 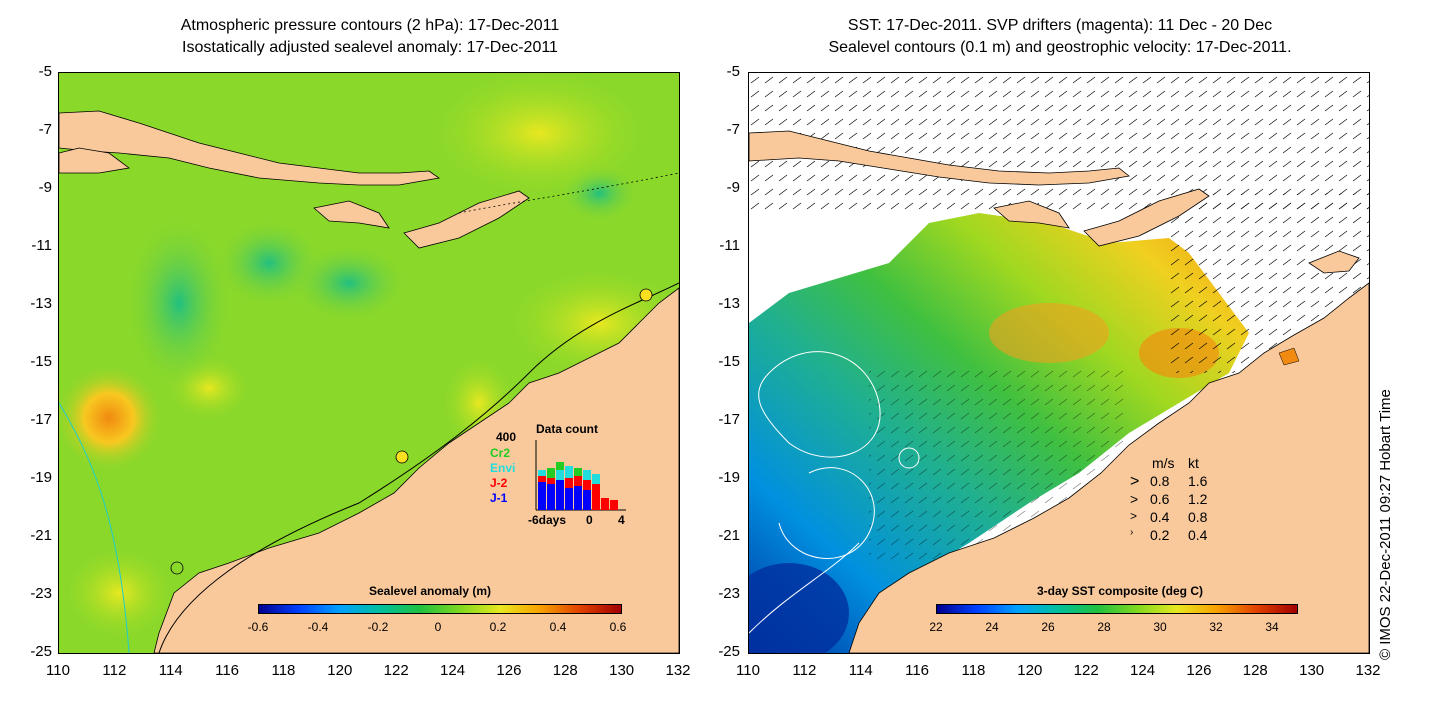 What do you see at coordinates (430, 591) in the screenshot?
I see `left-colorbar-title: Sealevel anomaly (m)` at bounding box center [430, 591].